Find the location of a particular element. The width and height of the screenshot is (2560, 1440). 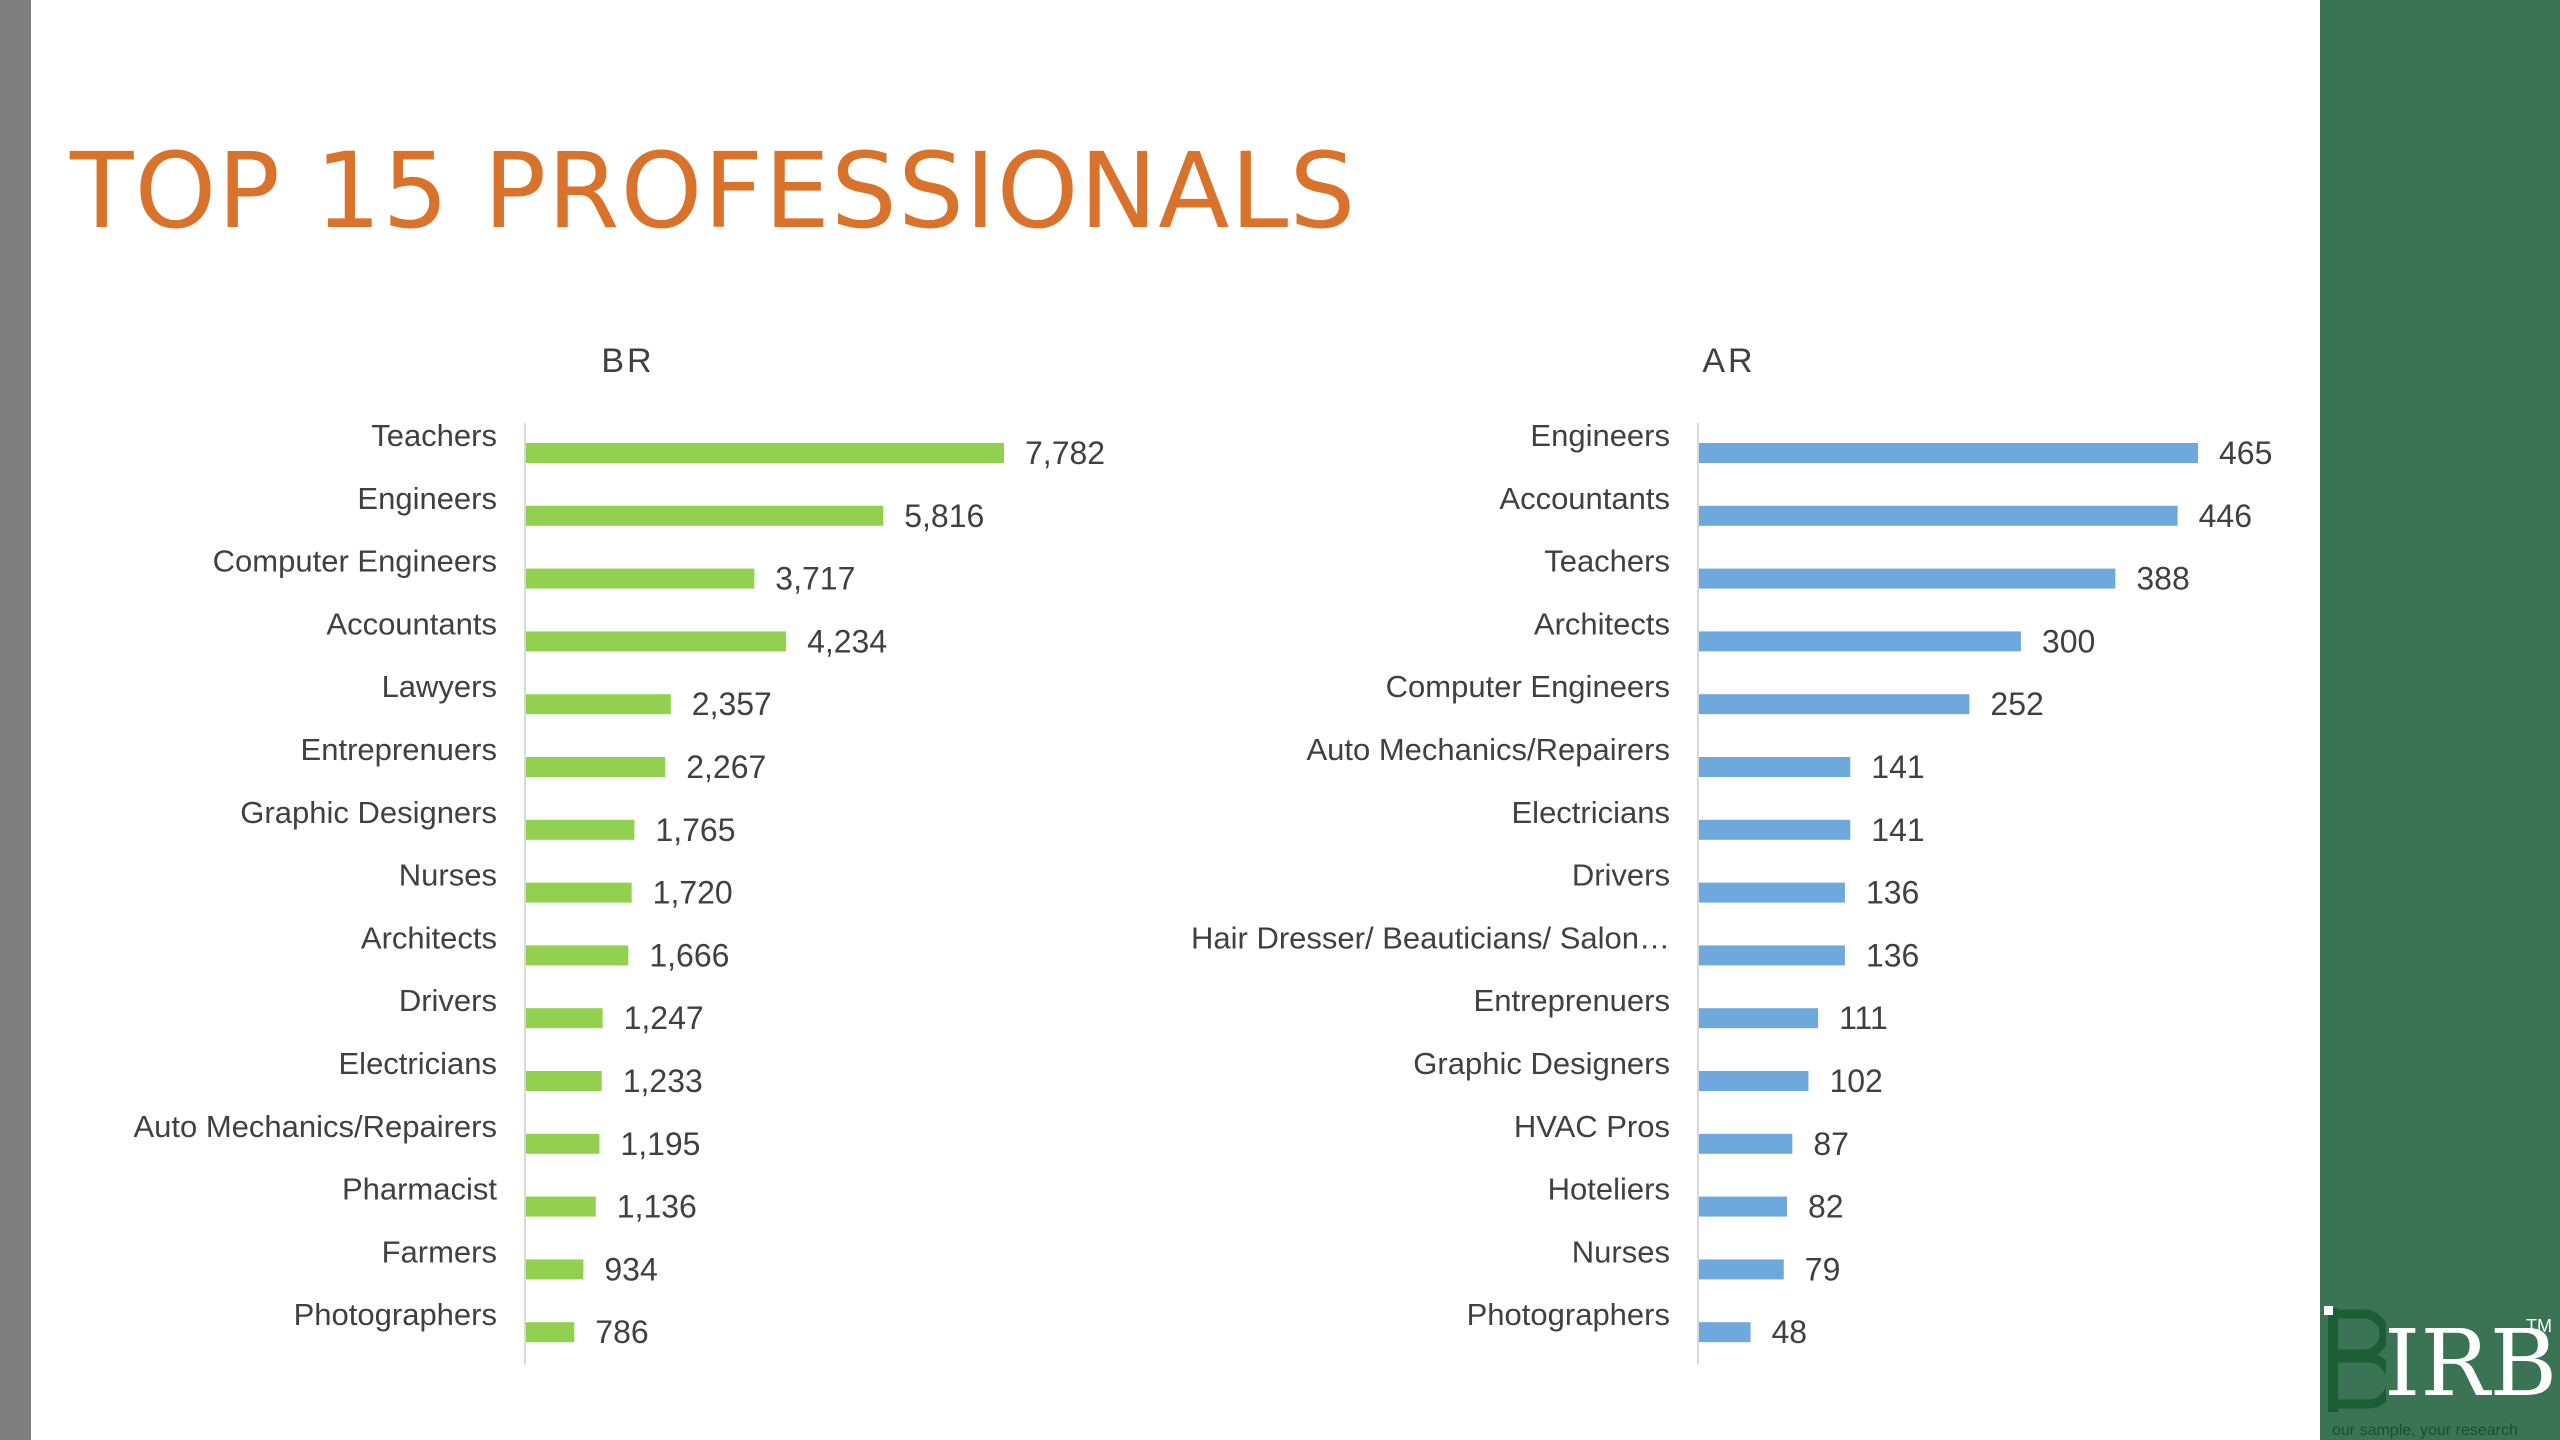

br-category-label: Architects is located at coordinates (429, 937).